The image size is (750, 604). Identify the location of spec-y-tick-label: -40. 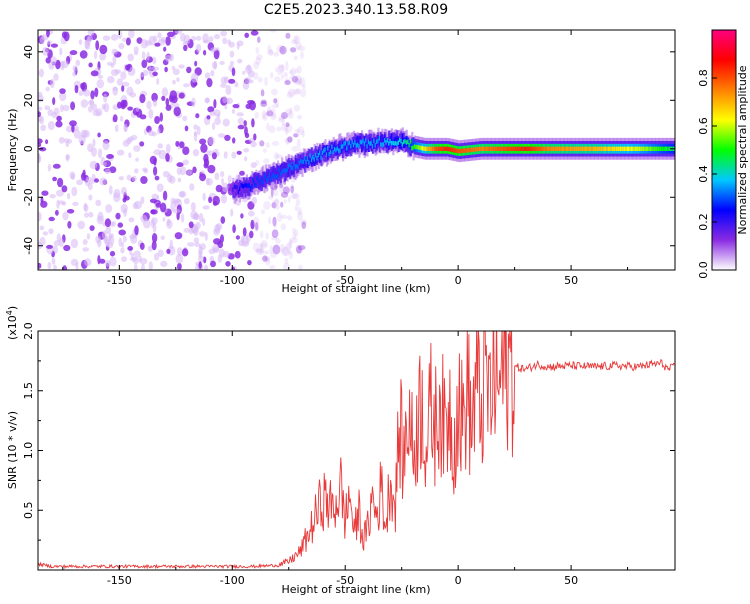
(28, 246).